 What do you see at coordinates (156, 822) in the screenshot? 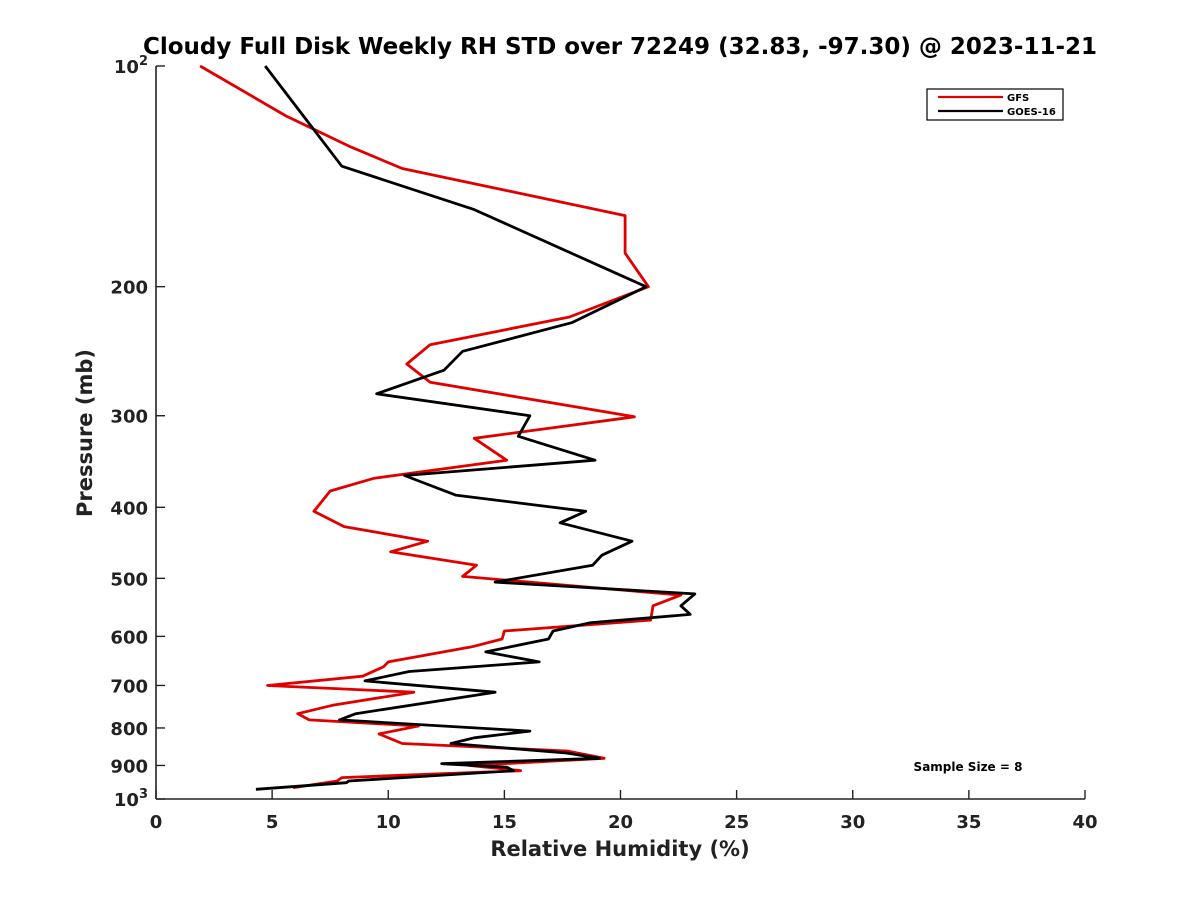
I see `x-tick-label: 0` at bounding box center [156, 822].